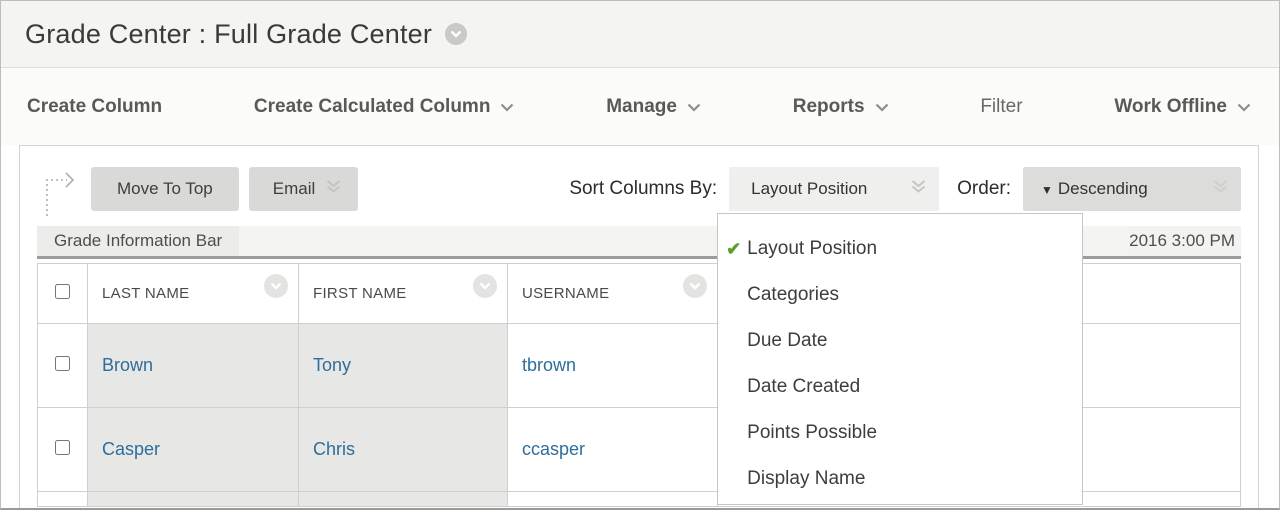 This screenshot has width=1280, height=510. Describe the element at coordinates (193, 365) in the screenshot. I see `last-name-cell: Brown` at that location.